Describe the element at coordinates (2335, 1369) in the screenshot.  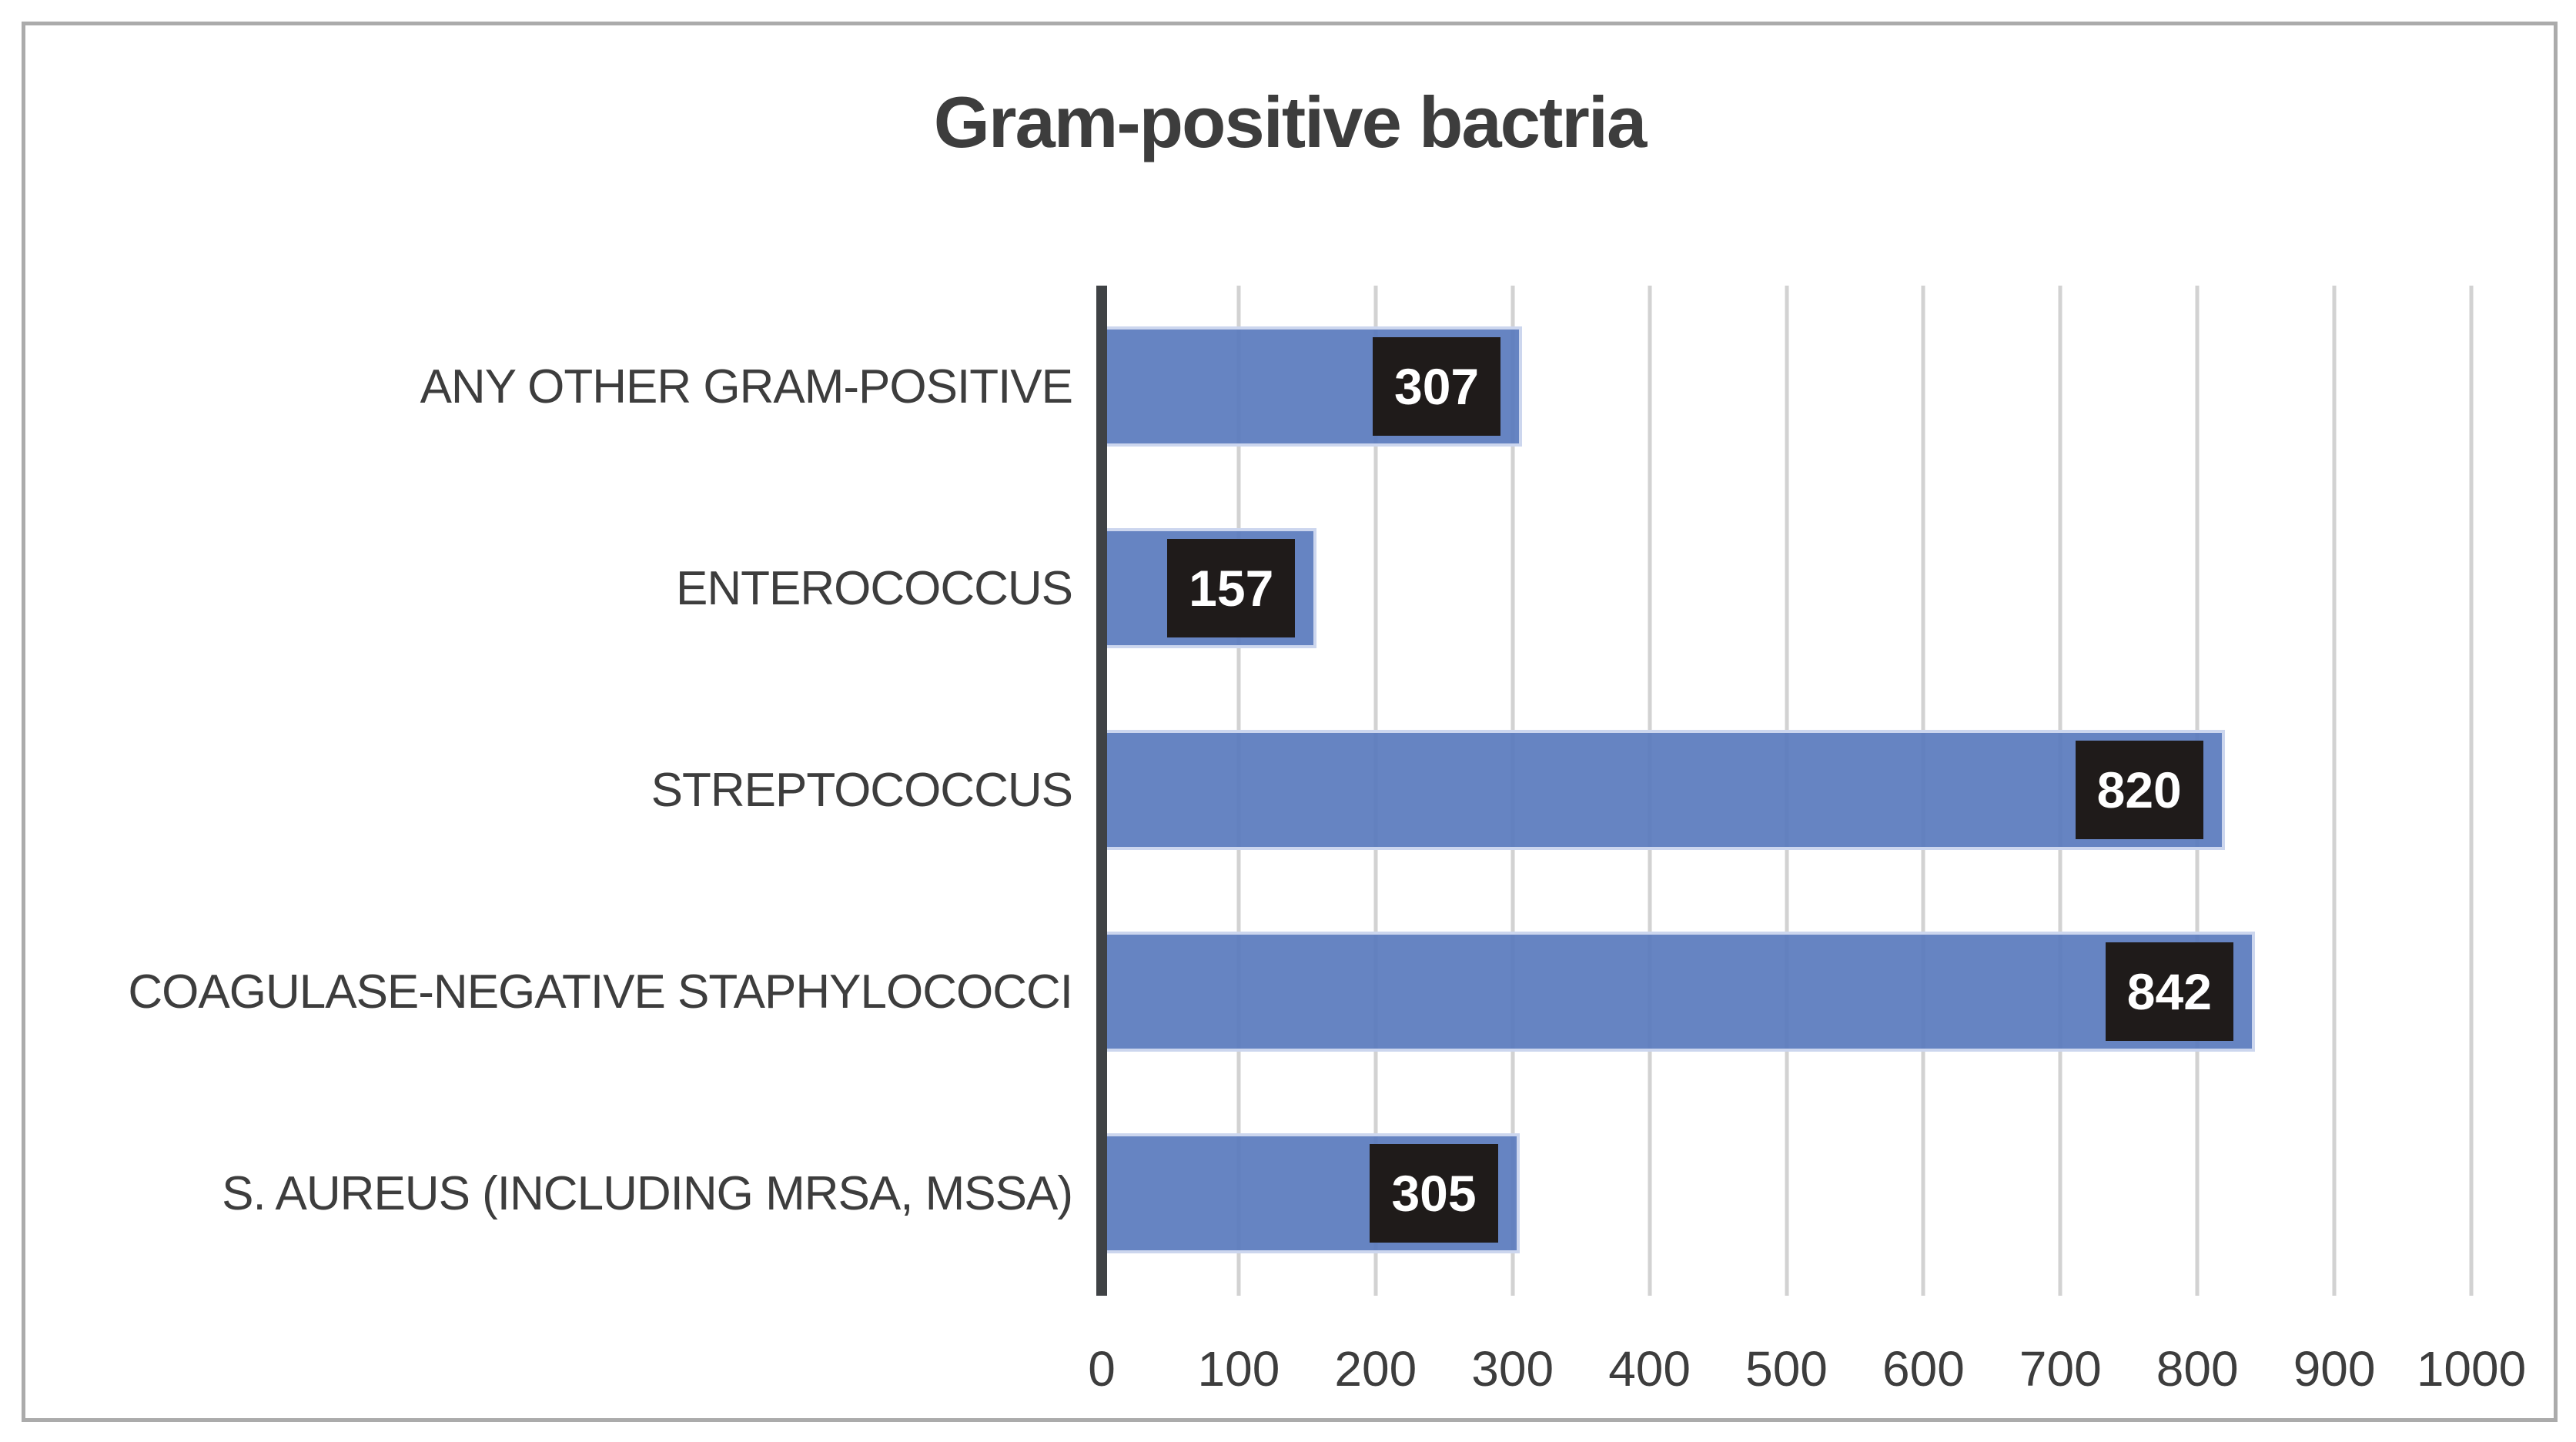
I see `x-tick-label-900: 900` at that location.